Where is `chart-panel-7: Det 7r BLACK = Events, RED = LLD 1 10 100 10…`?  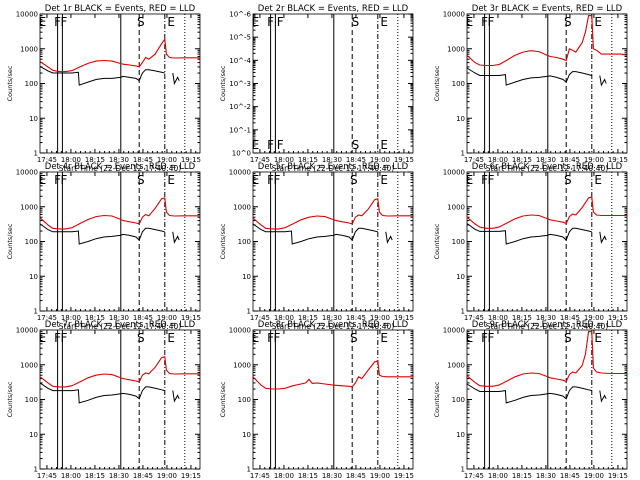 chart-panel-7: Det 7r BLACK = Events, RED = LLD 1 10 100 10… is located at coordinates (103, 400).